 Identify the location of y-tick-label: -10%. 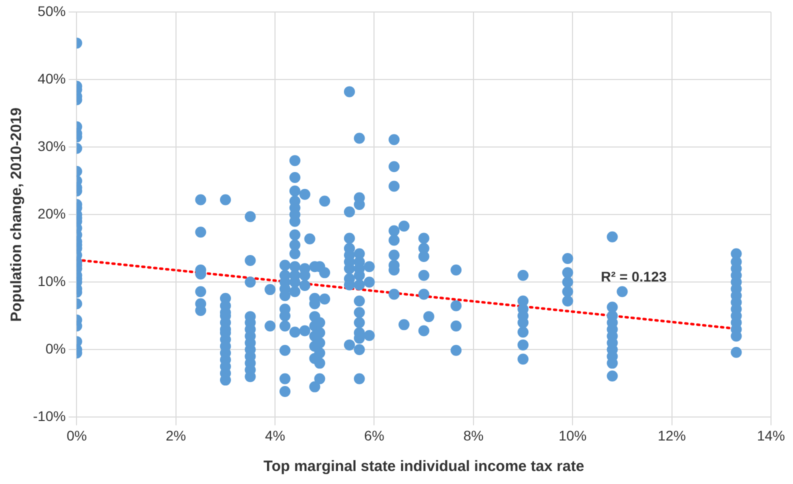
(49, 416).